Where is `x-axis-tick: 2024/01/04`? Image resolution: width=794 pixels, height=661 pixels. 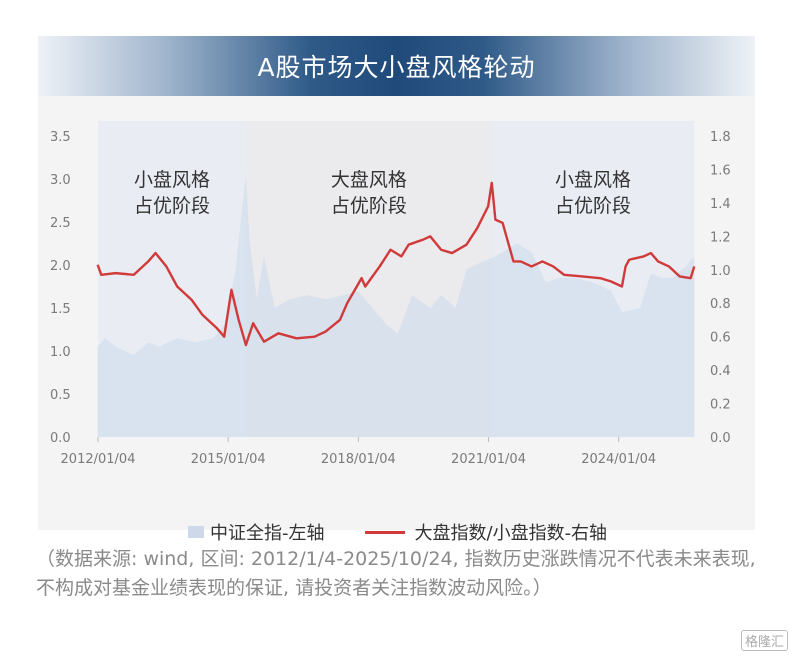
x-axis-tick: 2024/01/04 is located at coordinates (618, 459).